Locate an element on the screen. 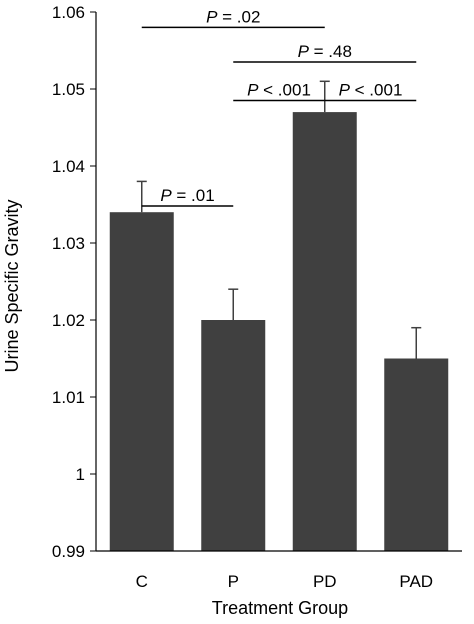  significance-label: P = .01 is located at coordinates (187, 195).